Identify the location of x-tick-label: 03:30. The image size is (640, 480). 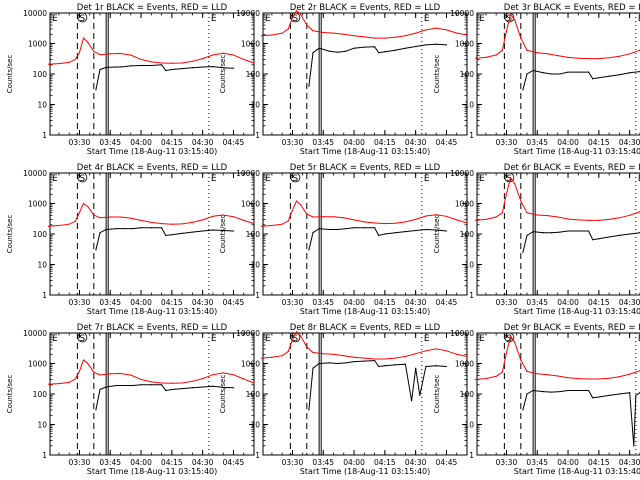
(80, 142).